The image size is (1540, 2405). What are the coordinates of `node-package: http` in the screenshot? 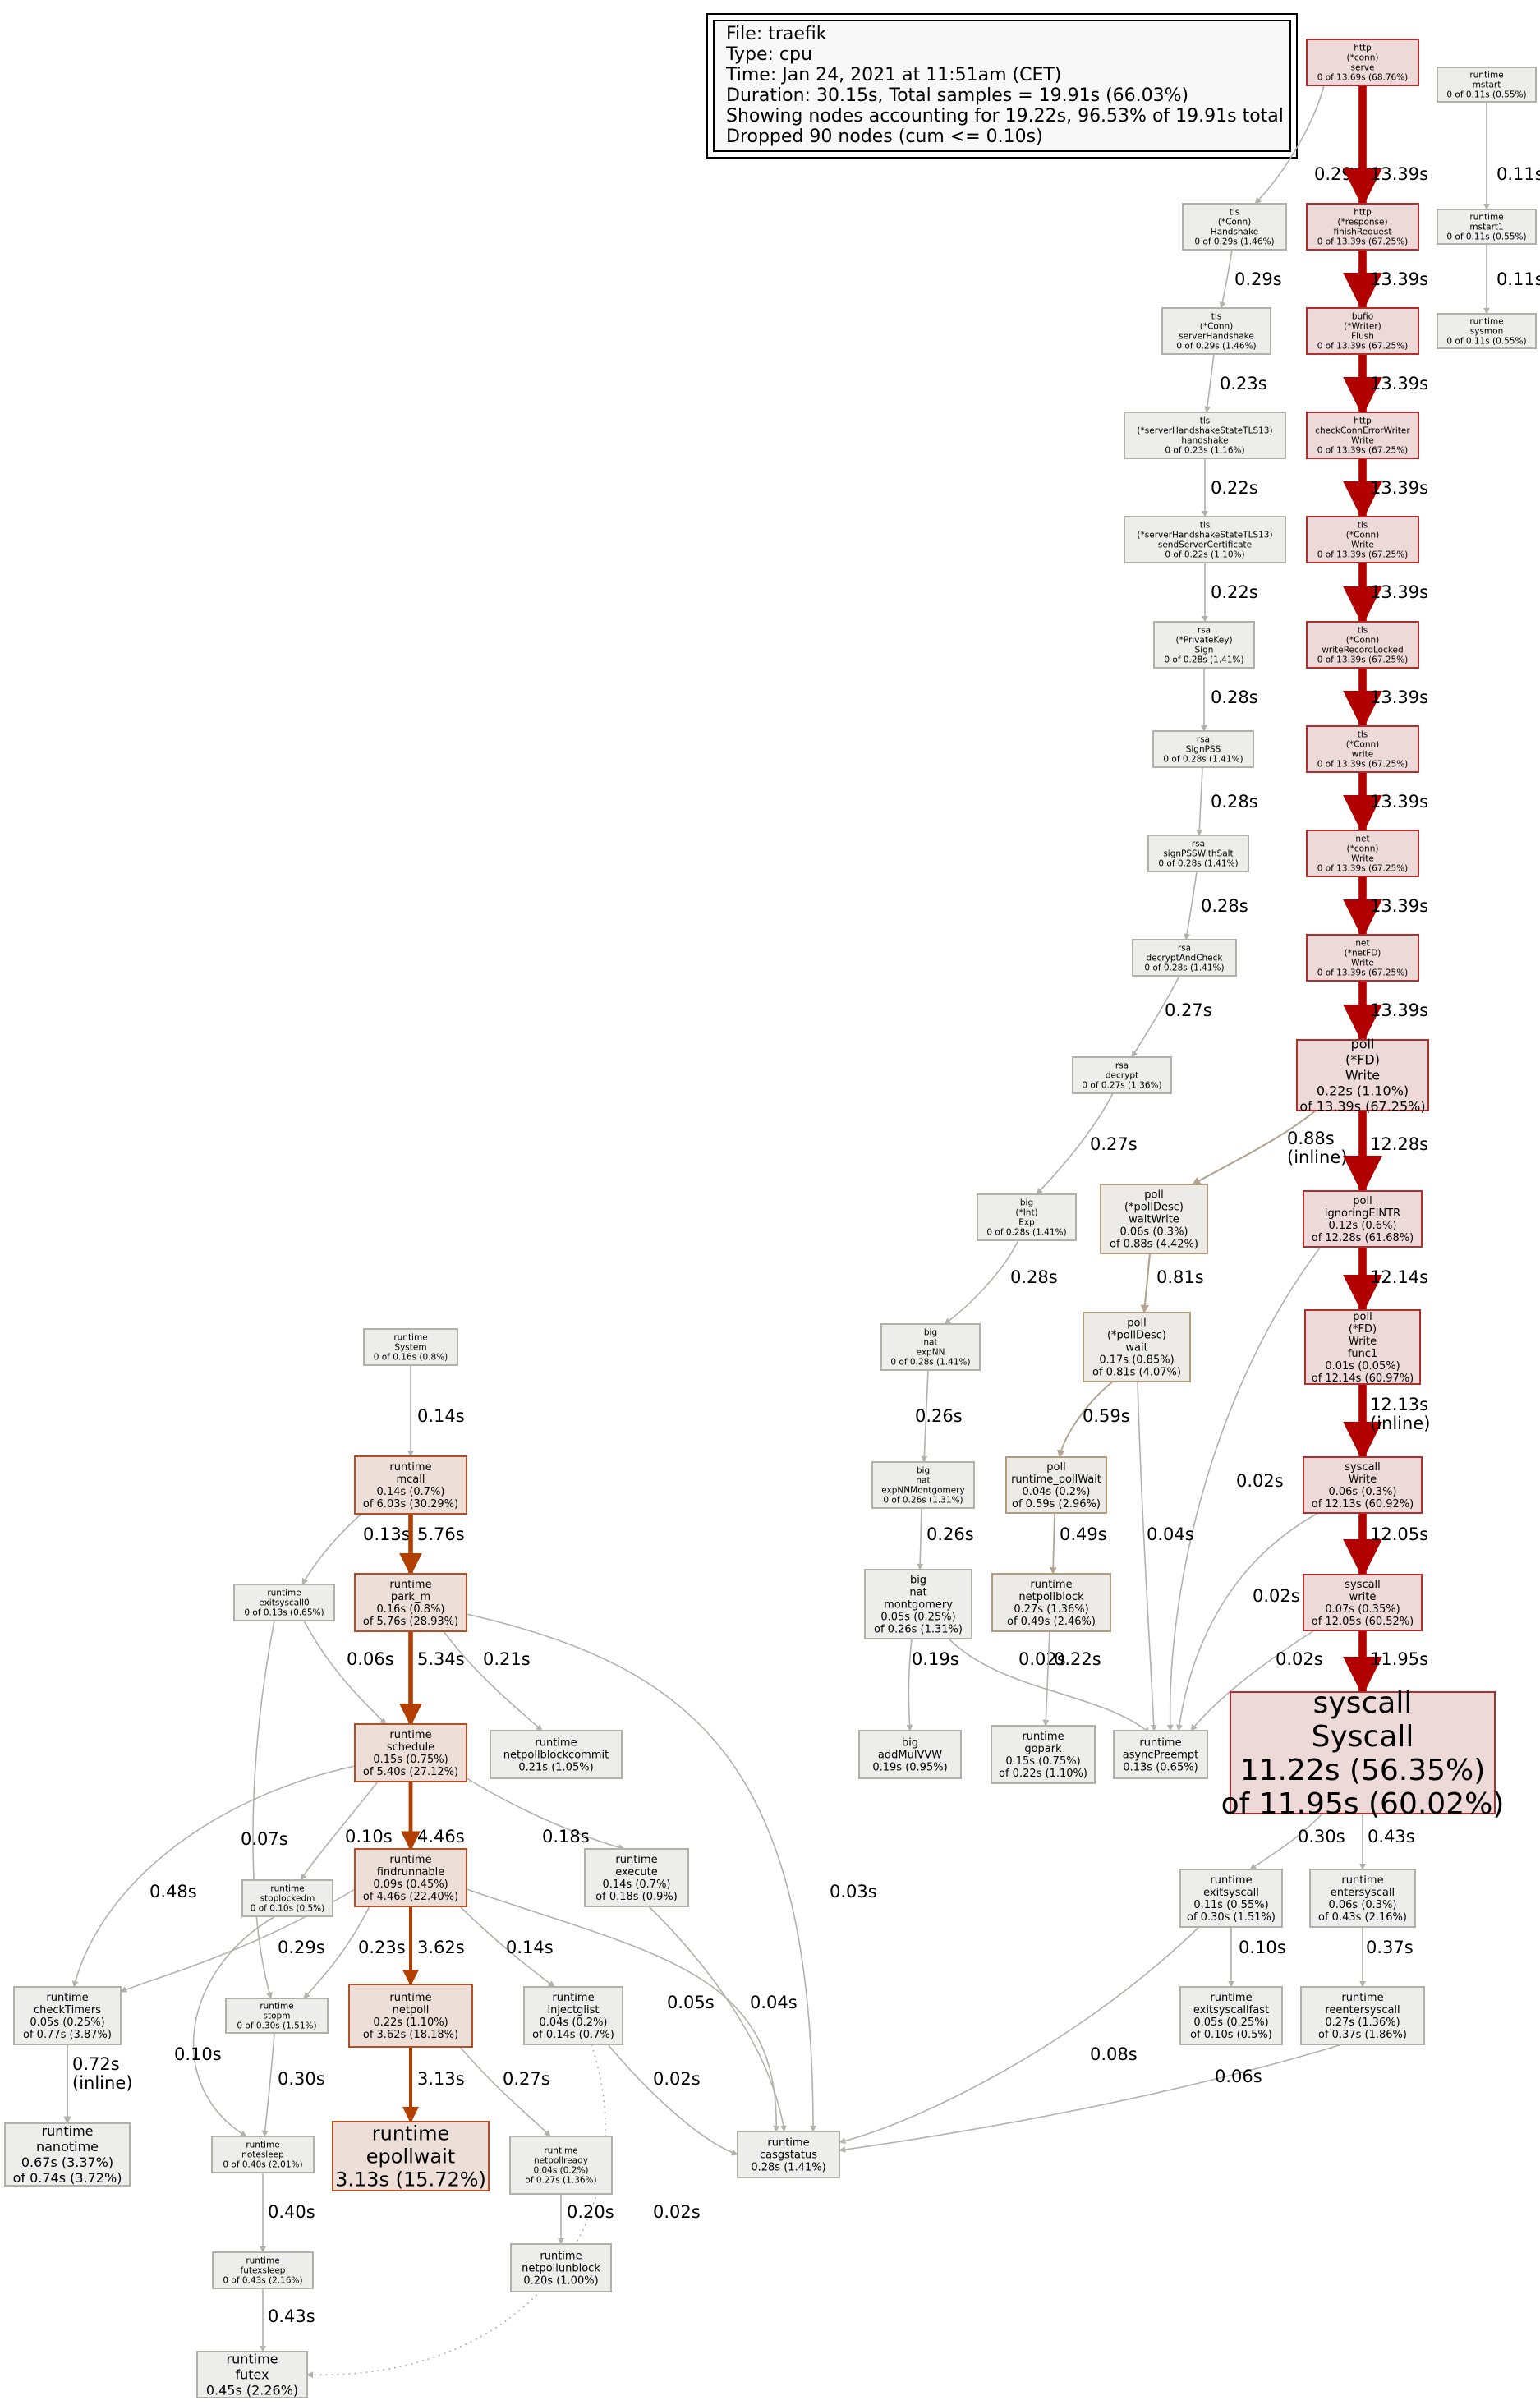 It's located at (1363, 213).